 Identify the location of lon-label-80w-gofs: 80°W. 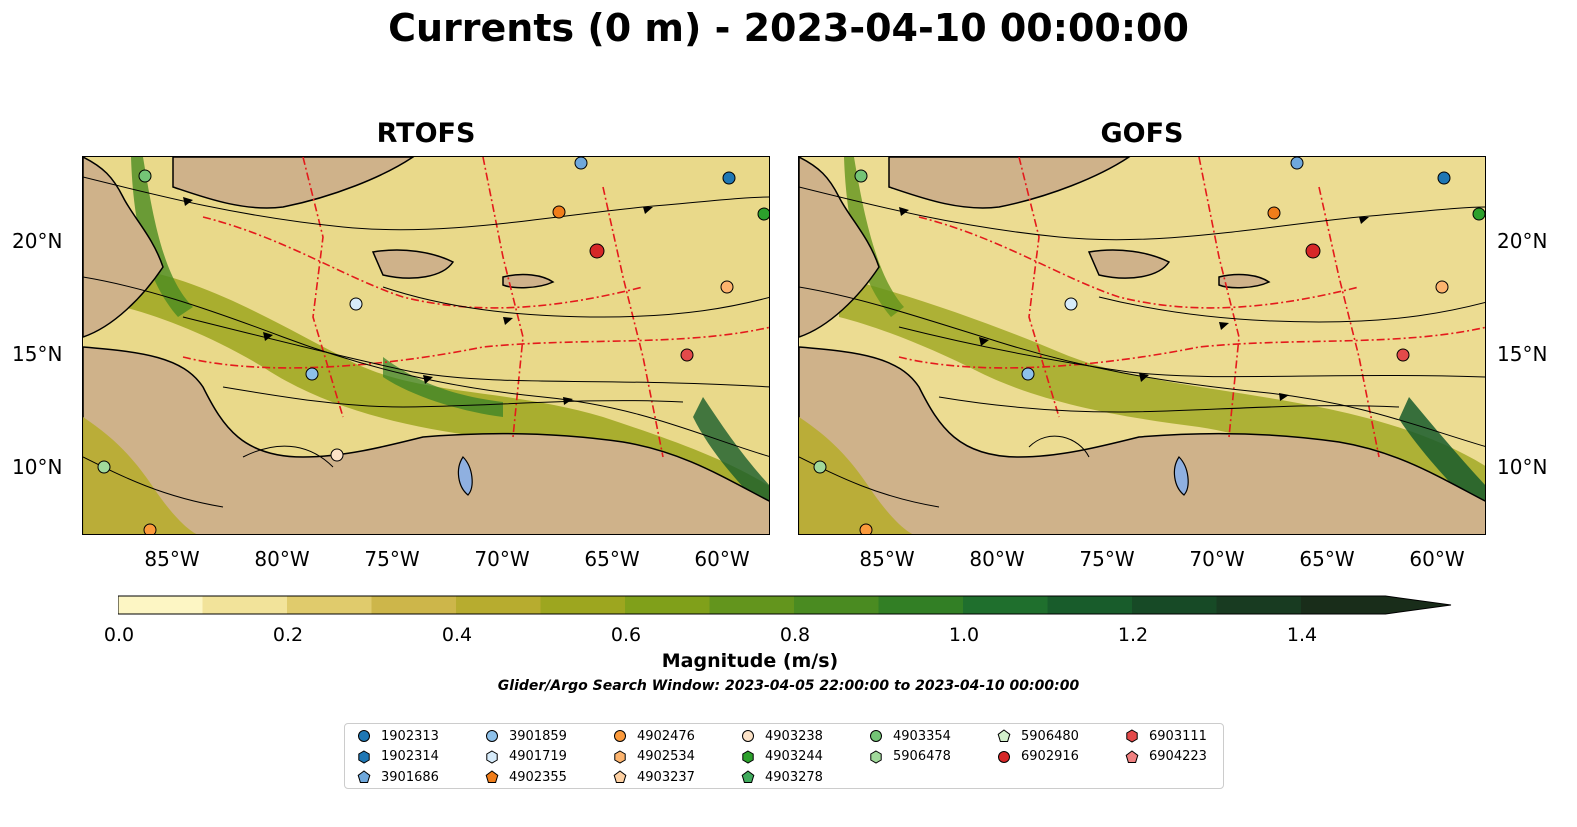
(997, 559).